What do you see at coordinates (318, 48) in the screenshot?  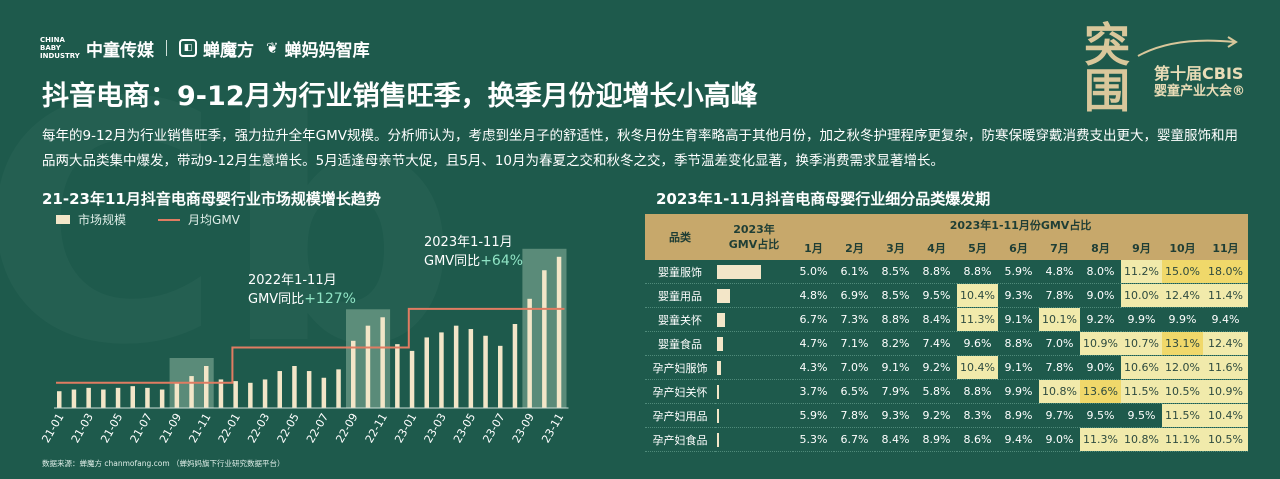 I see `logo-chanmama: ❦ 蝉妈妈智库` at bounding box center [318, 48].